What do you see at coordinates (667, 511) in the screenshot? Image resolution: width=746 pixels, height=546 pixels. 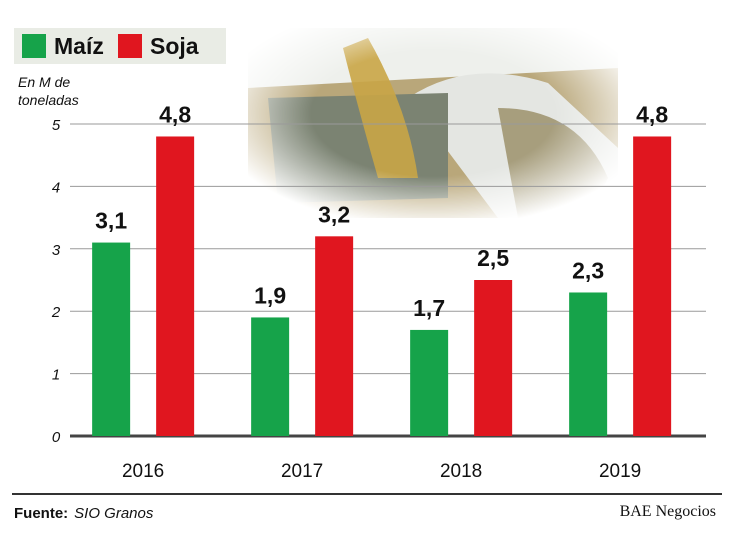 I see `publisher-credit: BAE Negocios` at bounding box center [667, 511].